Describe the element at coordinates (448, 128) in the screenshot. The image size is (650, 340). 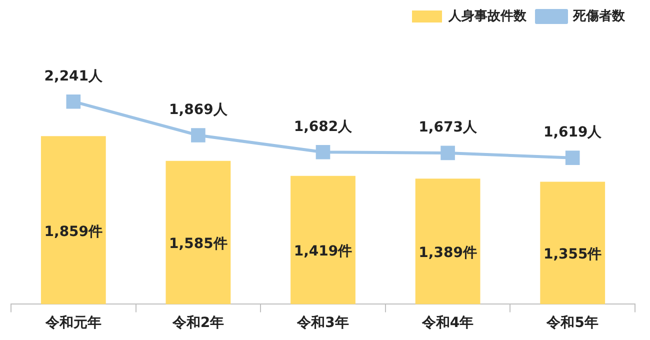
I see `data-label: 1,673人` at that location.